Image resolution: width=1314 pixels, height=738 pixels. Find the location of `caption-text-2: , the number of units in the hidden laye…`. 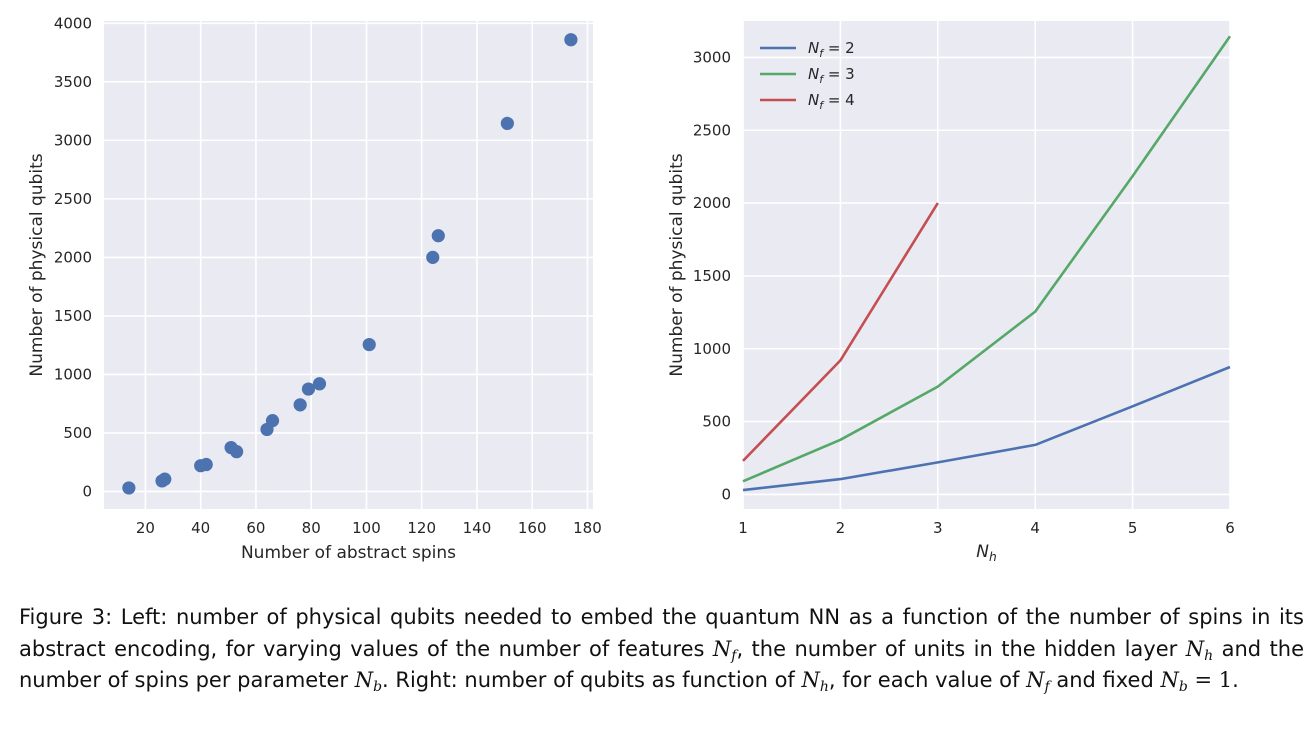

caption-text-2: , the number of units in the hidden laye… is located at coordinates (961, 648).